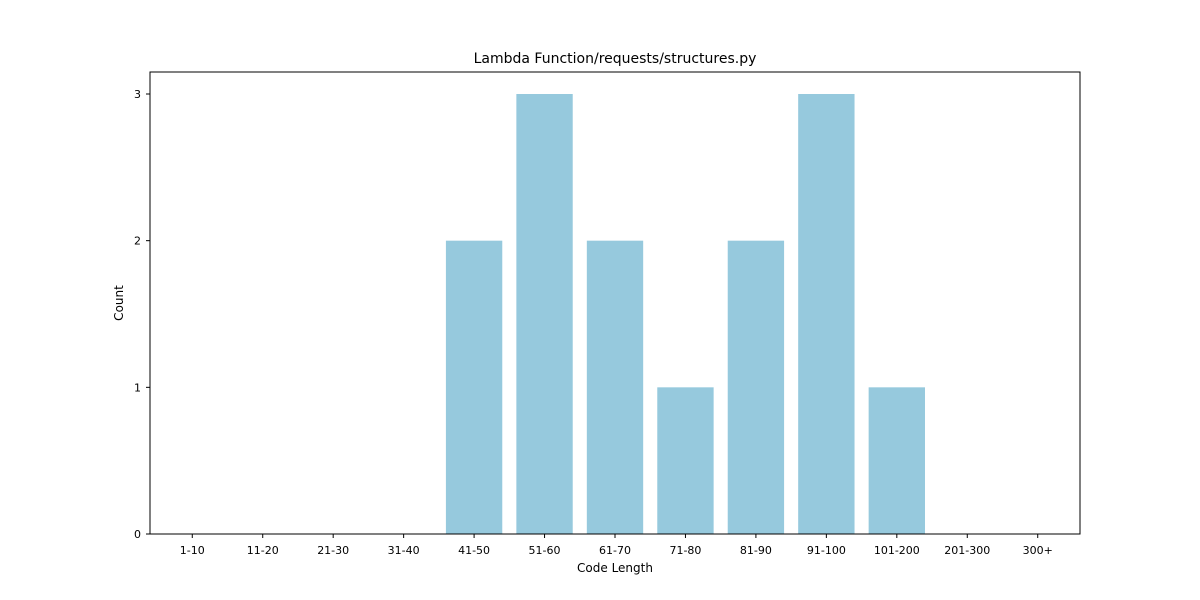 Image resolution: width=1200 pixels, height=600 pixels. Describe the element at coordinates (119, 303) in the screenshot. I see `y-axis-label: Count` at that location.